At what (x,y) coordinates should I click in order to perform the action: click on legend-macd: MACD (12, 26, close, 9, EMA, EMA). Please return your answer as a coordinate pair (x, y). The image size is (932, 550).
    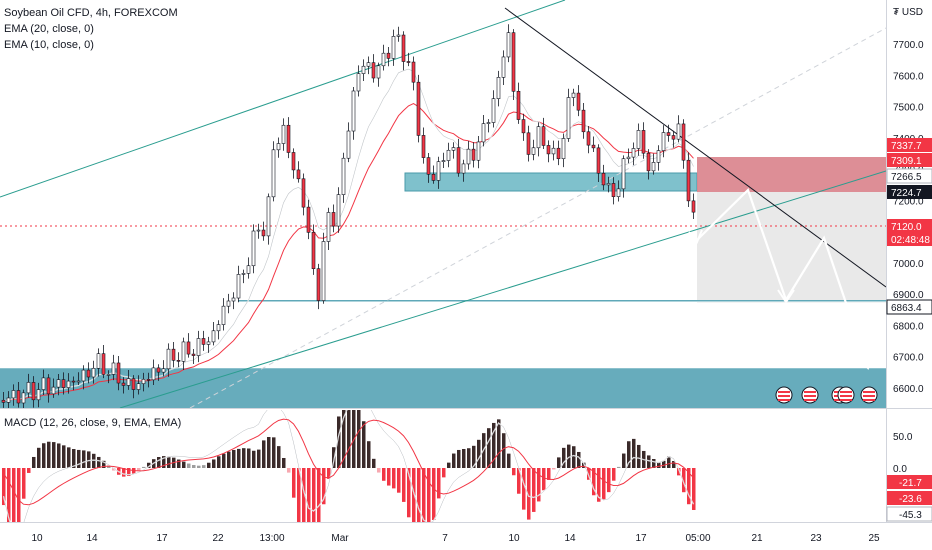
    Looking at the image, I should click on (93, 423).